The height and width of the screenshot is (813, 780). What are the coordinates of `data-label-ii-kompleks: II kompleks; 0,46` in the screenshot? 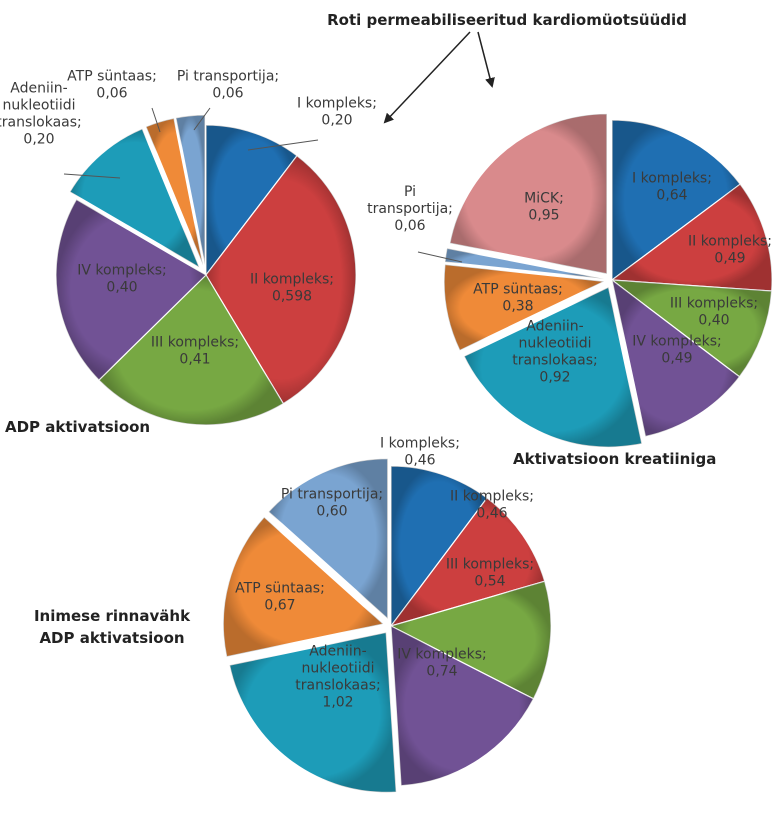 It's located at (492, 505).